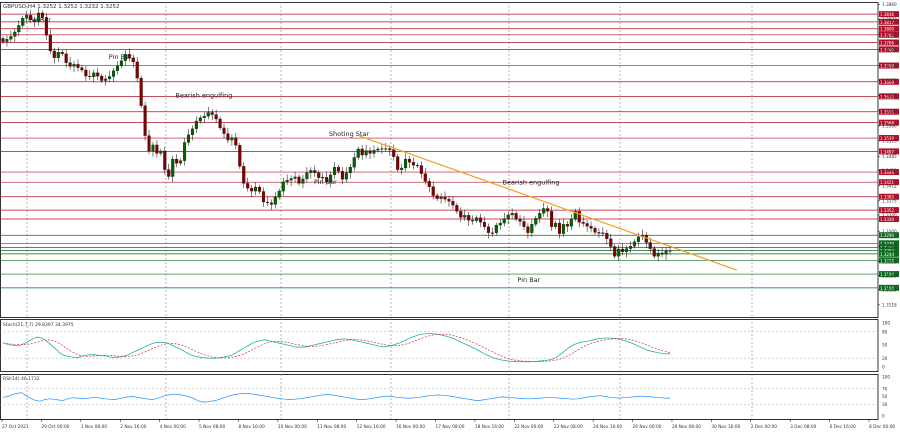 Image resolution: width=900 pixels, height=437 pixels. I want to click on time-tick-label: 11 Nov 08:00, so click(331, 427).